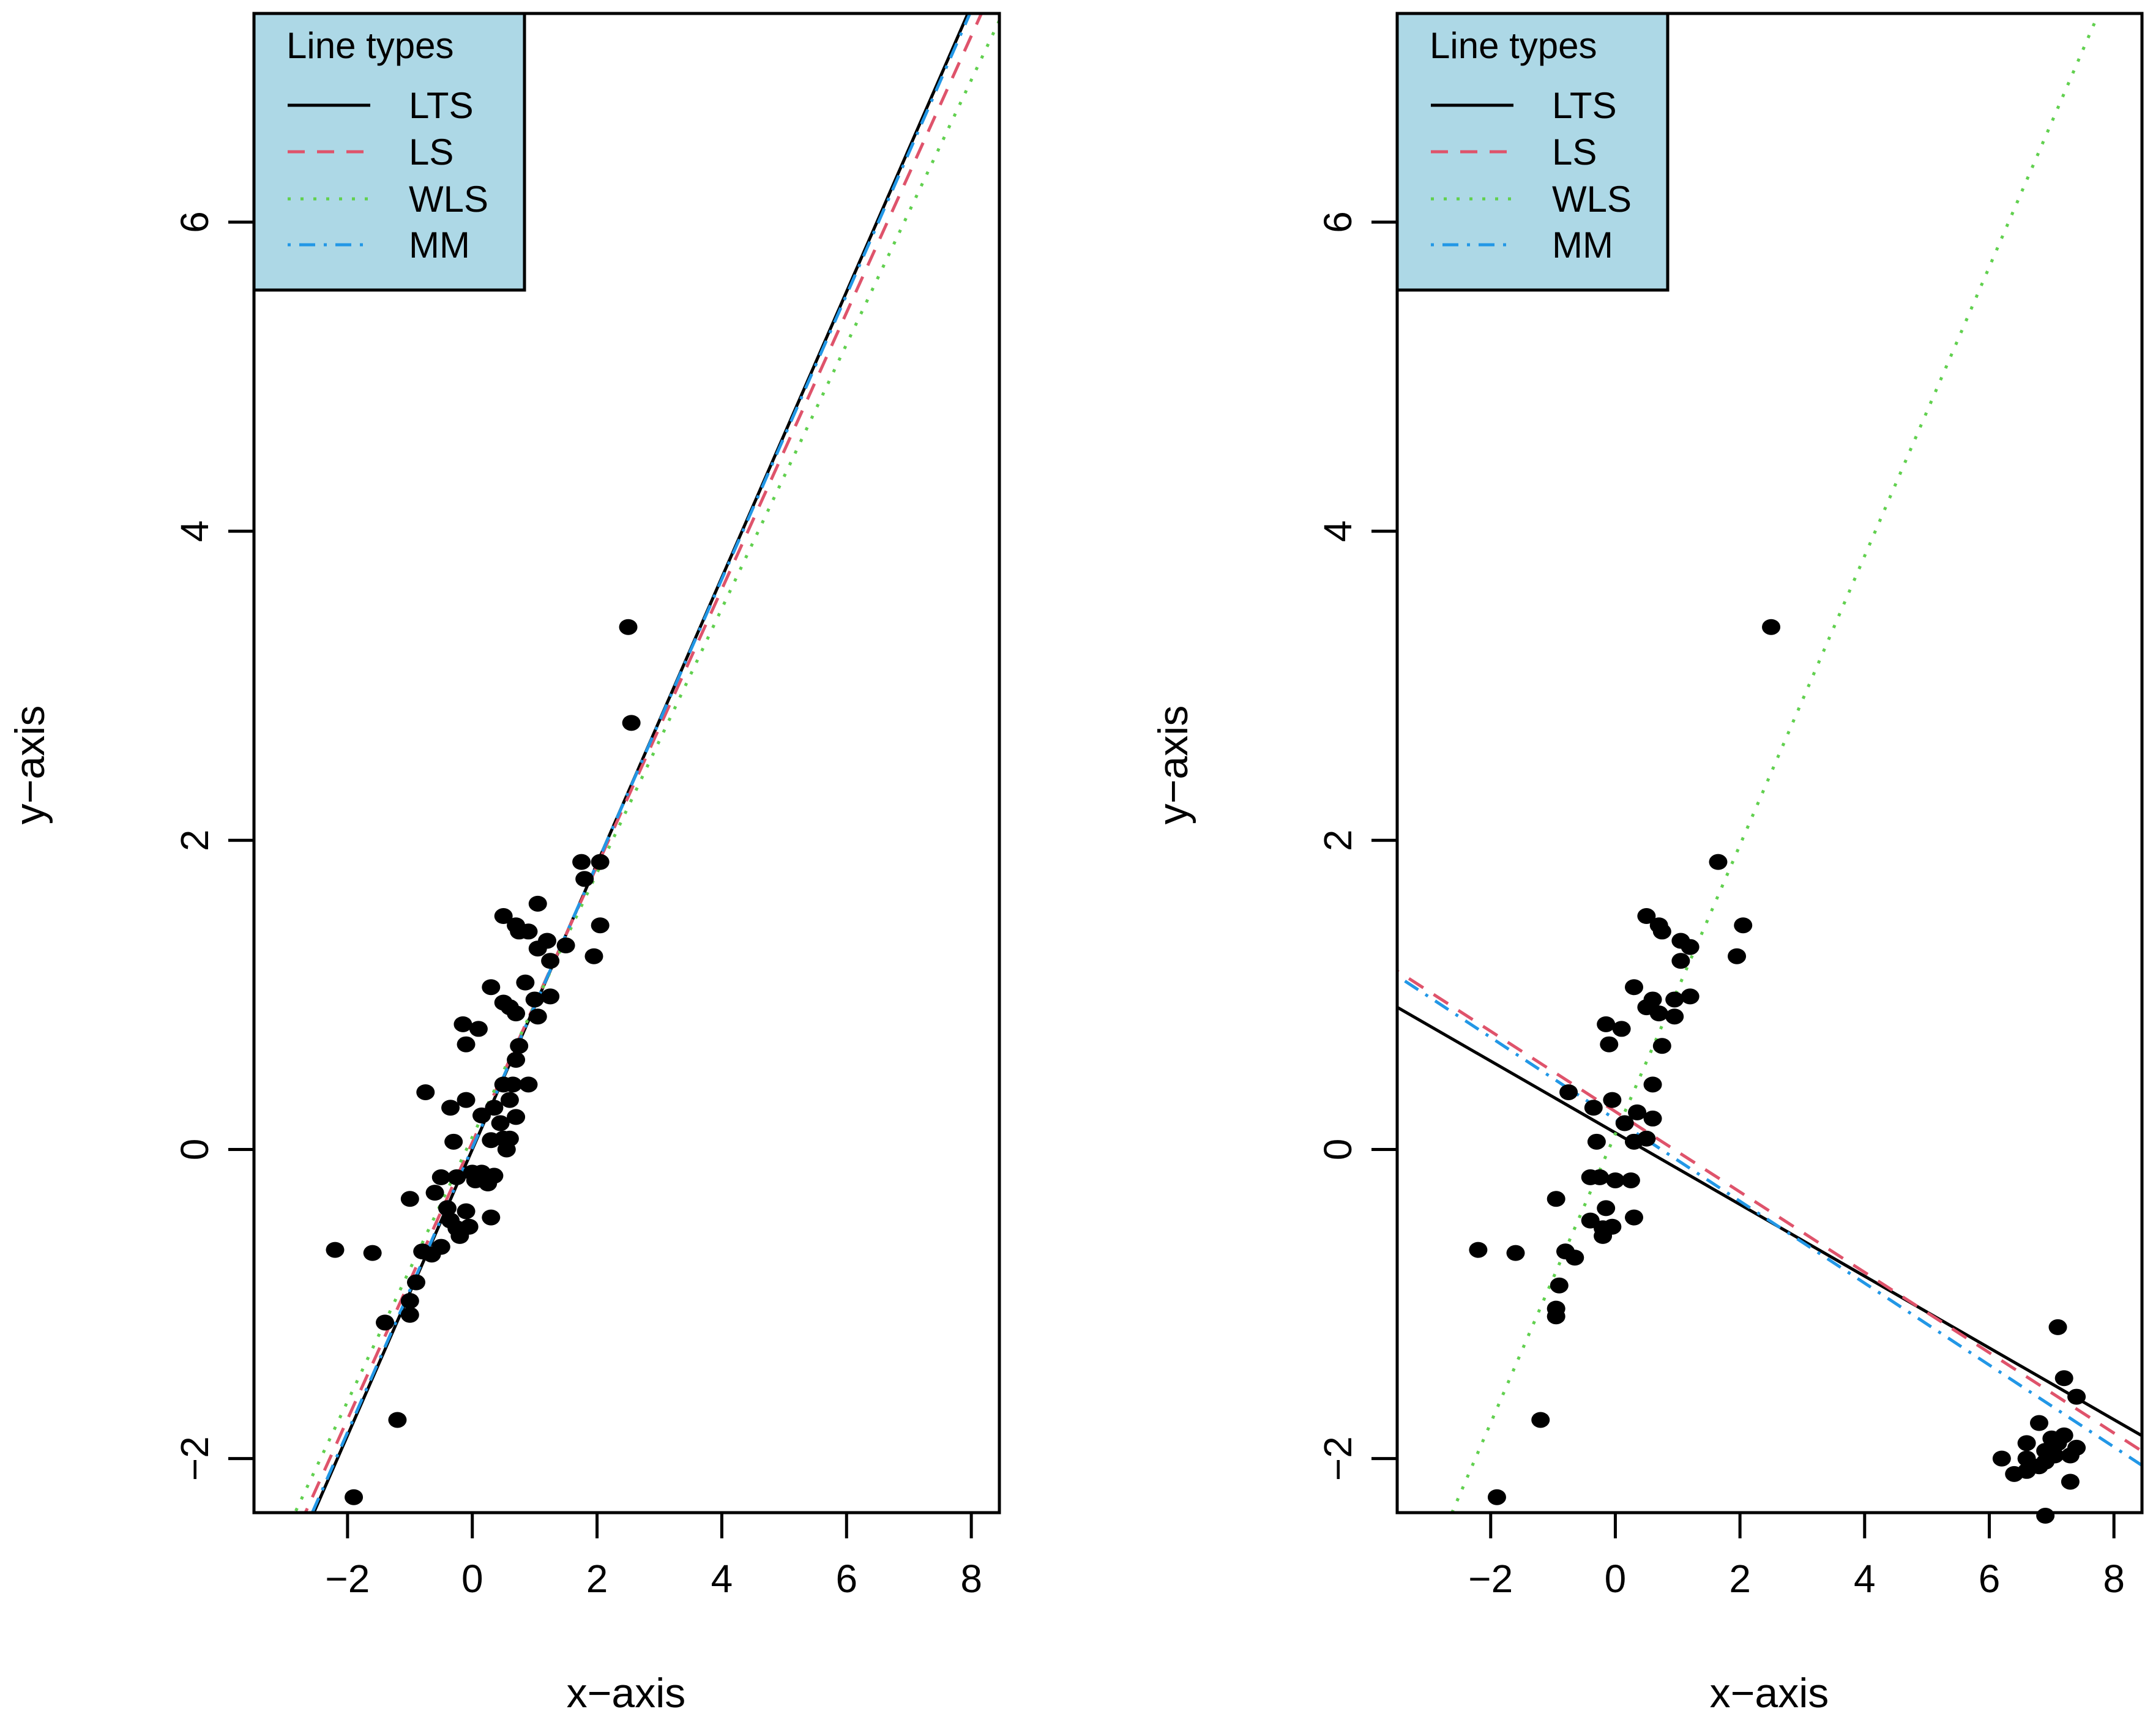 This screenshot has height=1736, width=2153. What do you see at coordinates (439, 245) in the screenshot?
I see `legend-label-mm: MM` at bounding box center [439, 245].